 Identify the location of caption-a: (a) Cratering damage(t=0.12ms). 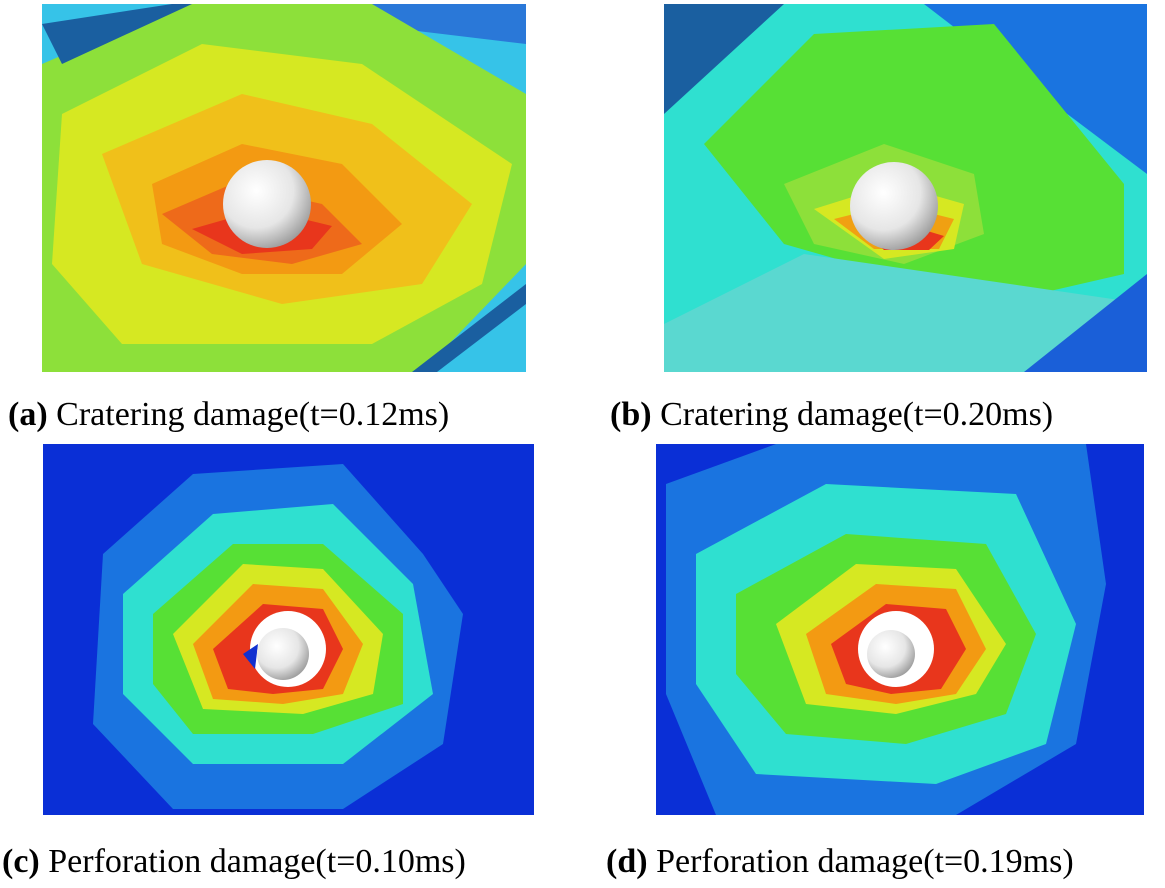
(228, 415).